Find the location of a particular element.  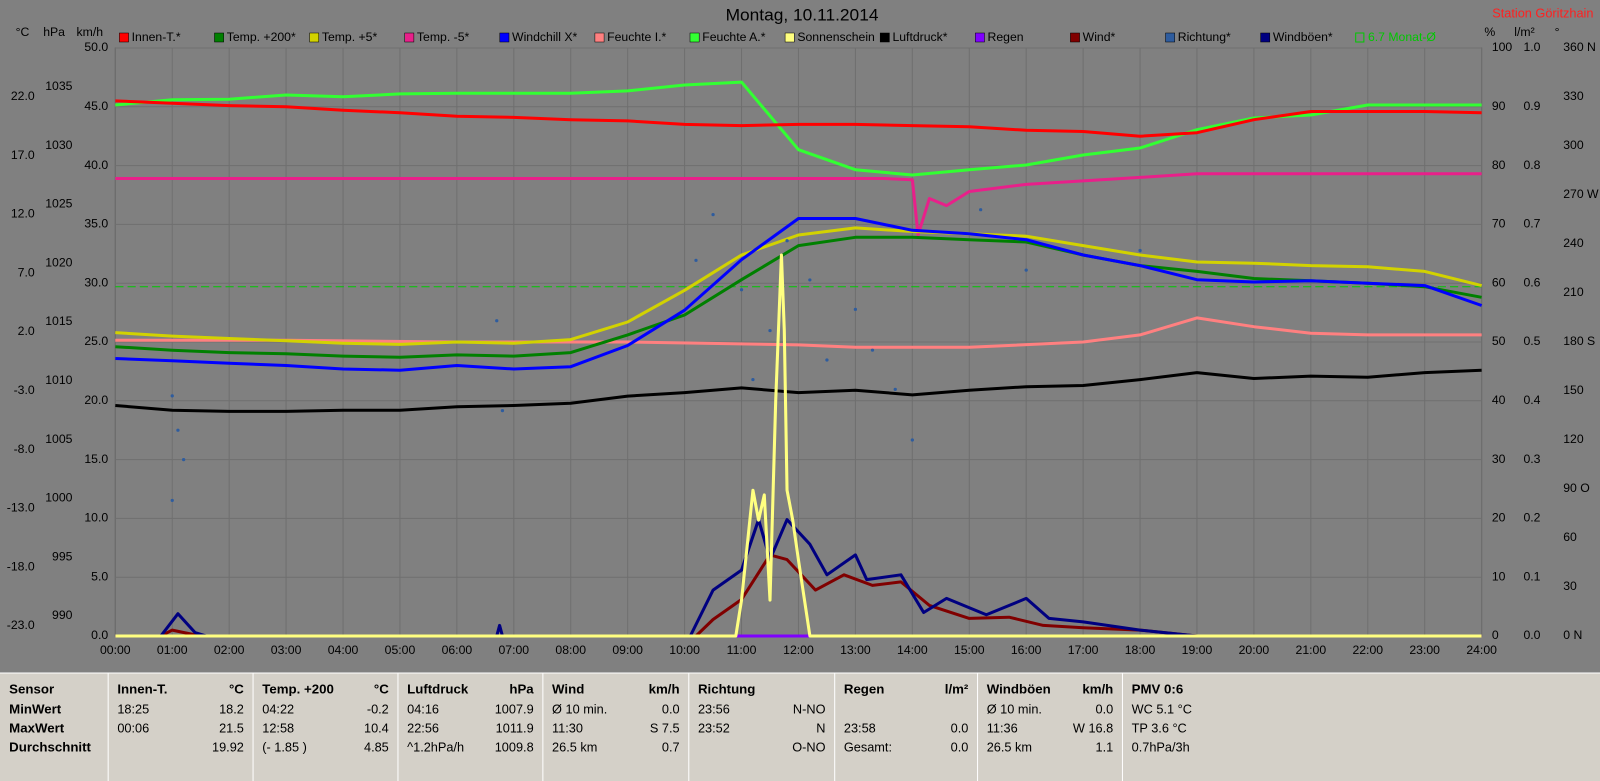

axis-unit: % is located at coordinates (1489, 32).